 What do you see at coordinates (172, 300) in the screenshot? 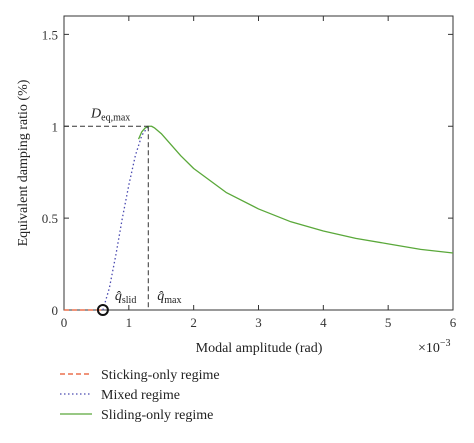
I see `annotation-q-max-sub: max` at bounding box center [172, 300].